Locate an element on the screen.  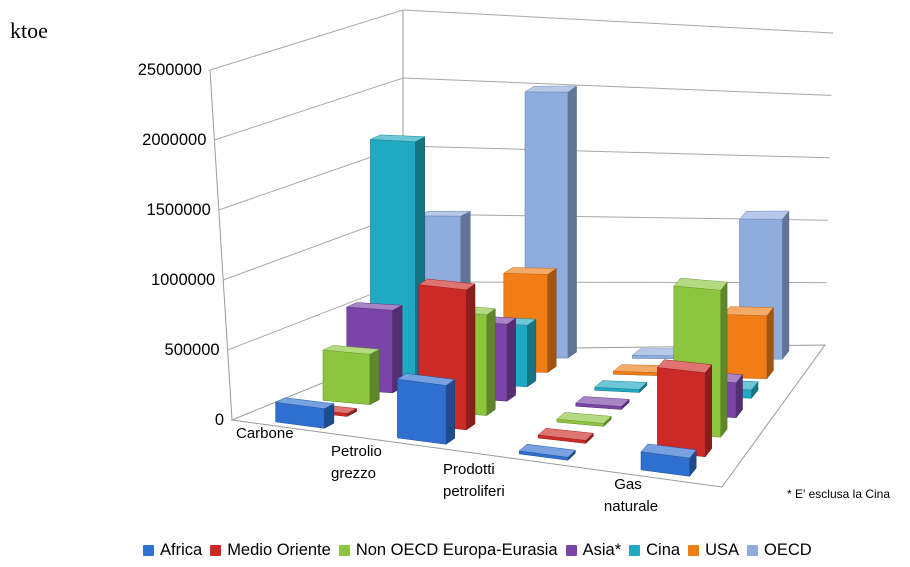
x-category-label: naturale is located at coordinates (631, 506).